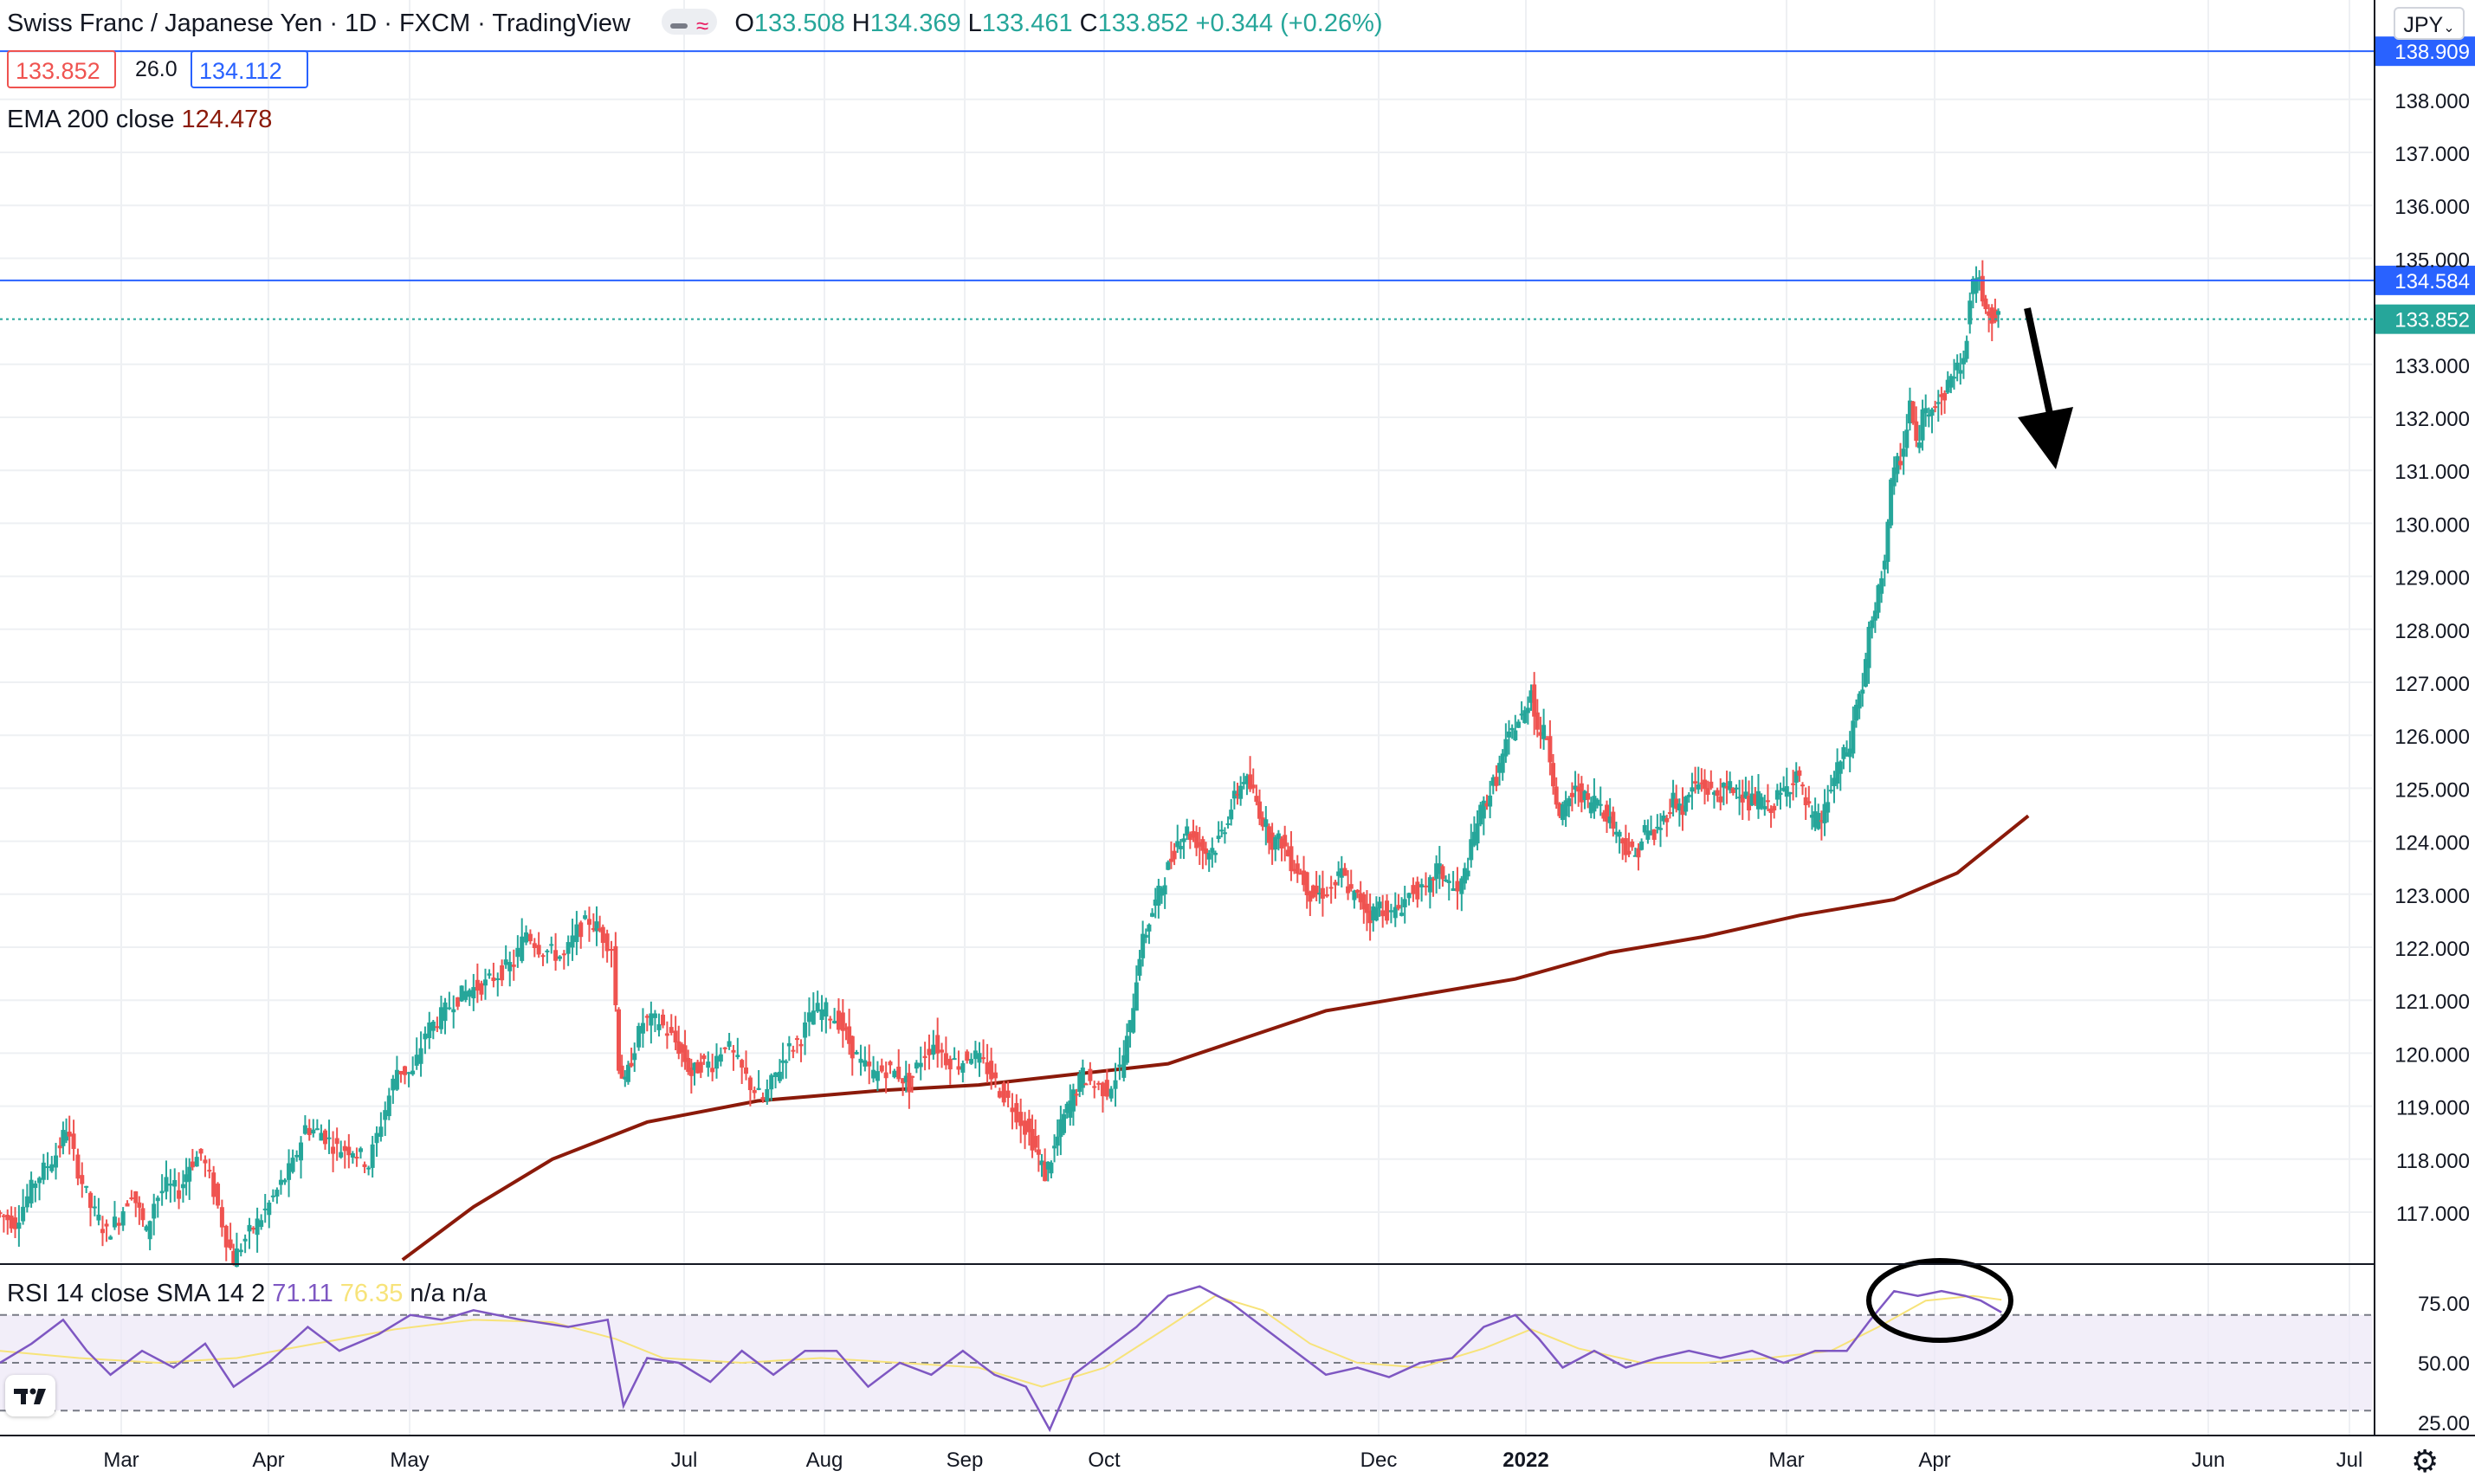 The image size is (2475, 1484). What do you see at coordinates (2432, 260) in the screenshot?
I see `y-tick-label: 135.000` at bounding box center [2432, 260].